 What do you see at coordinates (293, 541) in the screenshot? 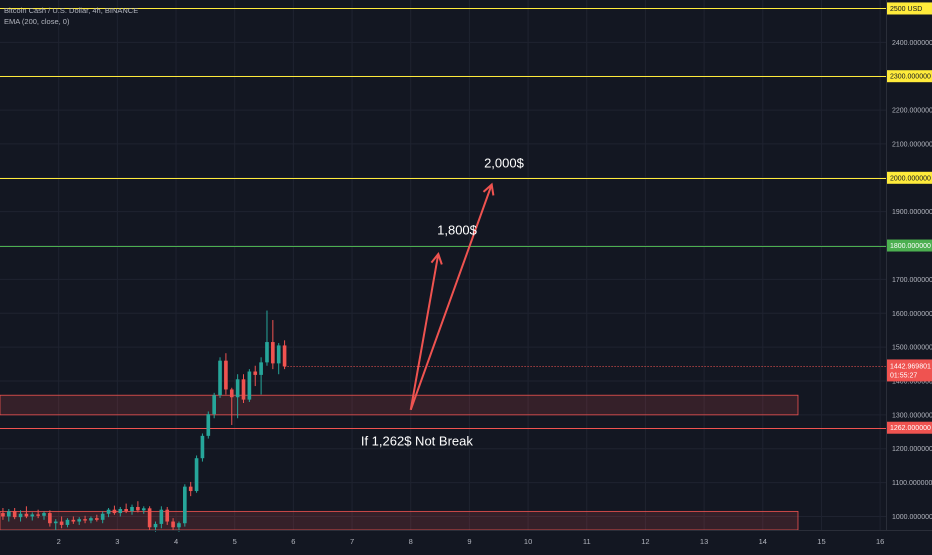
I see `x-tick-label: 6` at bounding box center [293, 541].